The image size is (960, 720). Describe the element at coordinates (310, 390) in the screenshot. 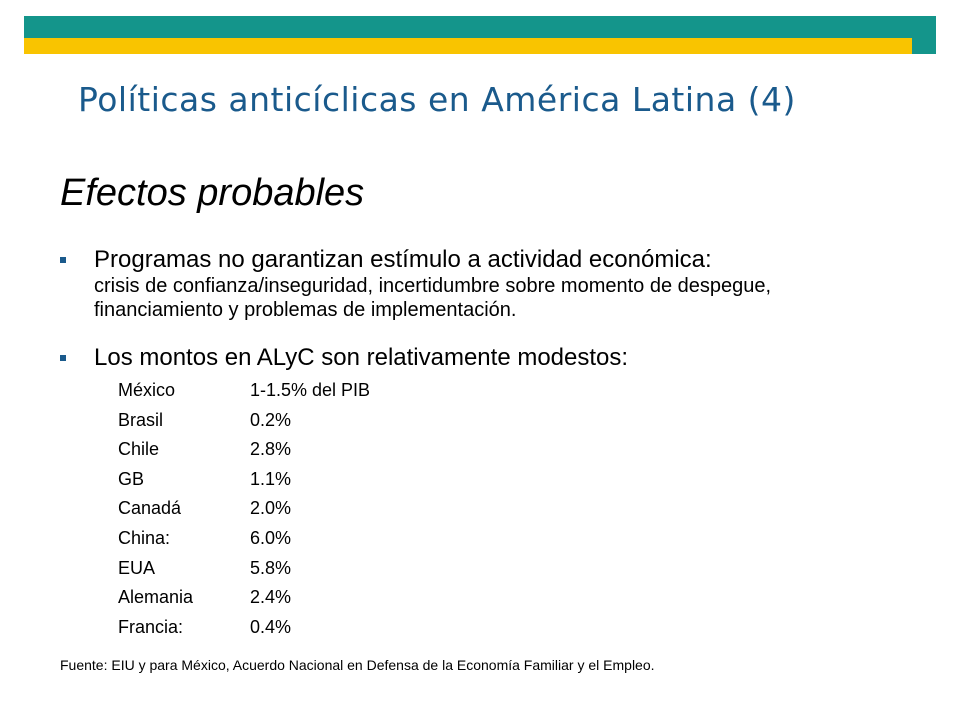

I see `country-value: 1-1.5% del PIB` at that location.